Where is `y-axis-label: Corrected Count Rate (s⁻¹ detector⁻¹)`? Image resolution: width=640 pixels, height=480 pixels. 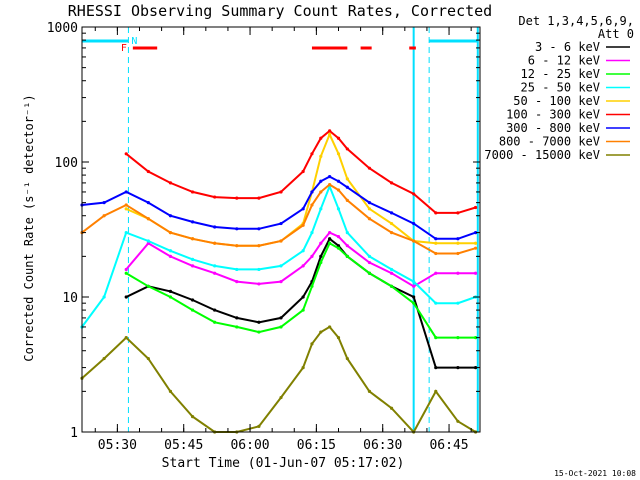 y-axis-label: Corrected Count Rate (s⁻¹ detector⁻¹) is located at coordinates (29, 227).